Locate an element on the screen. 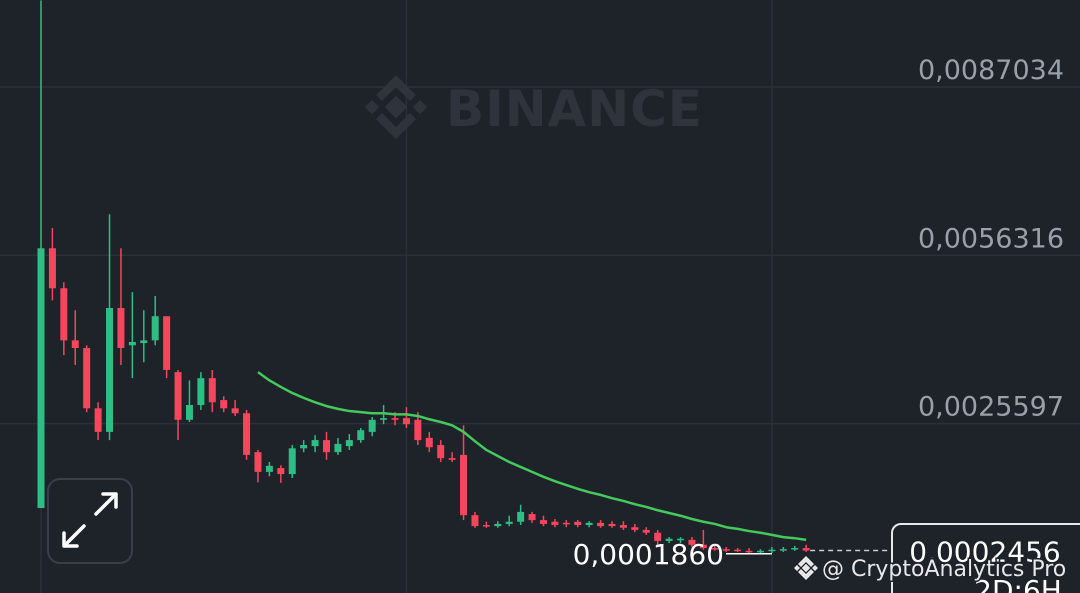 The width and height of the screenshot is (1080, 593). attribution-logo-part is located at coordinates (806, 568).